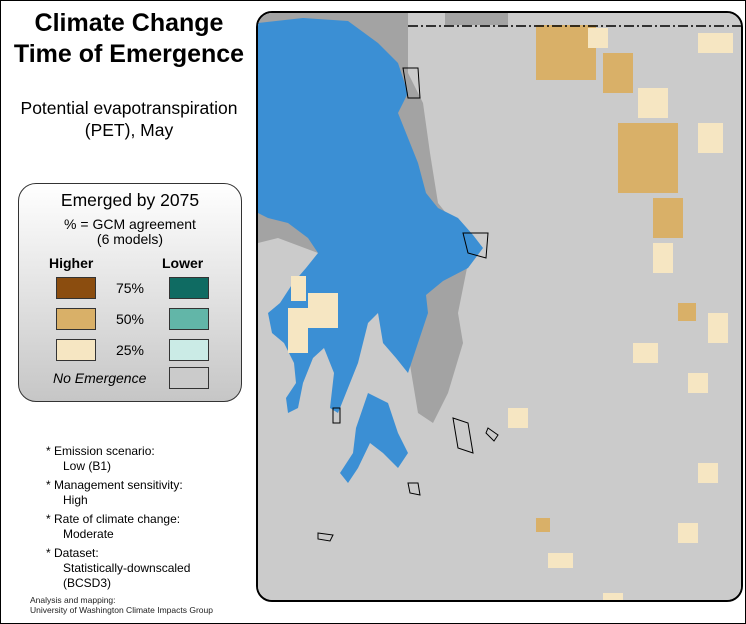  Describe the element at coordinates (129, 54) in the screenshot. I see `title-line-2: Time of Emergence` at that location.